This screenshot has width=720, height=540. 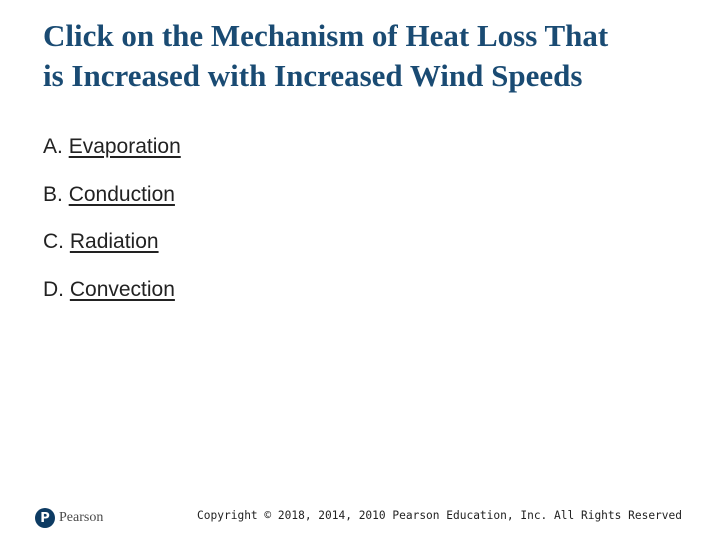 I want to click on option-b: B. Conduction, so click(x=112, y=195).